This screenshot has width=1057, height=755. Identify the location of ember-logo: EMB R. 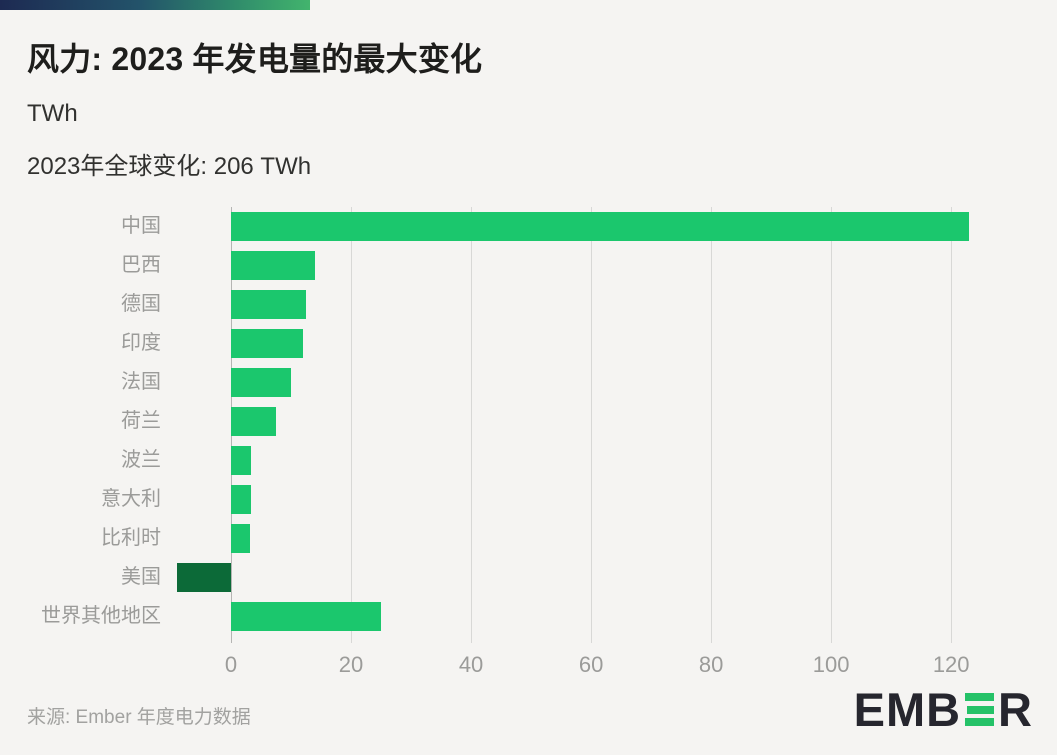
(943, 709).